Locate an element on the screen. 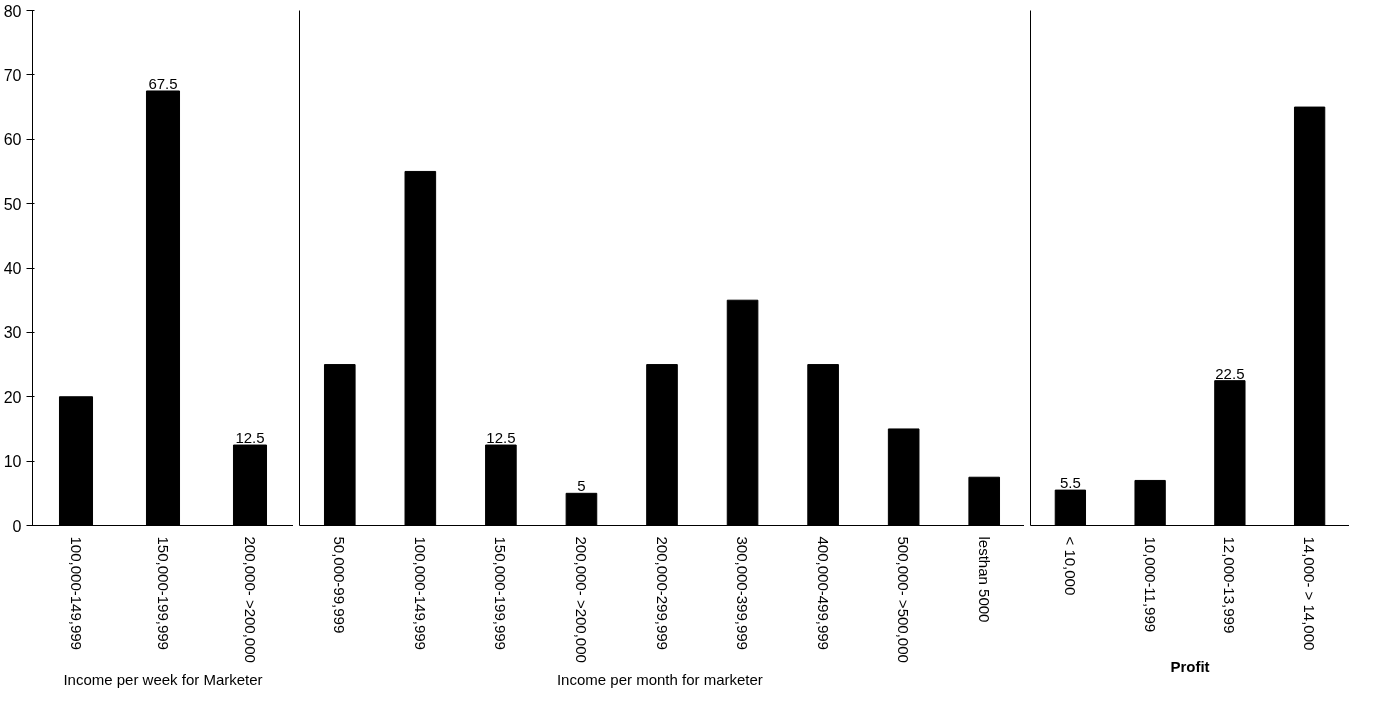 This screenshot has height=708, width=1392. x-tick-label: 10,000-11,999 is located at coordinates (1150, 584).